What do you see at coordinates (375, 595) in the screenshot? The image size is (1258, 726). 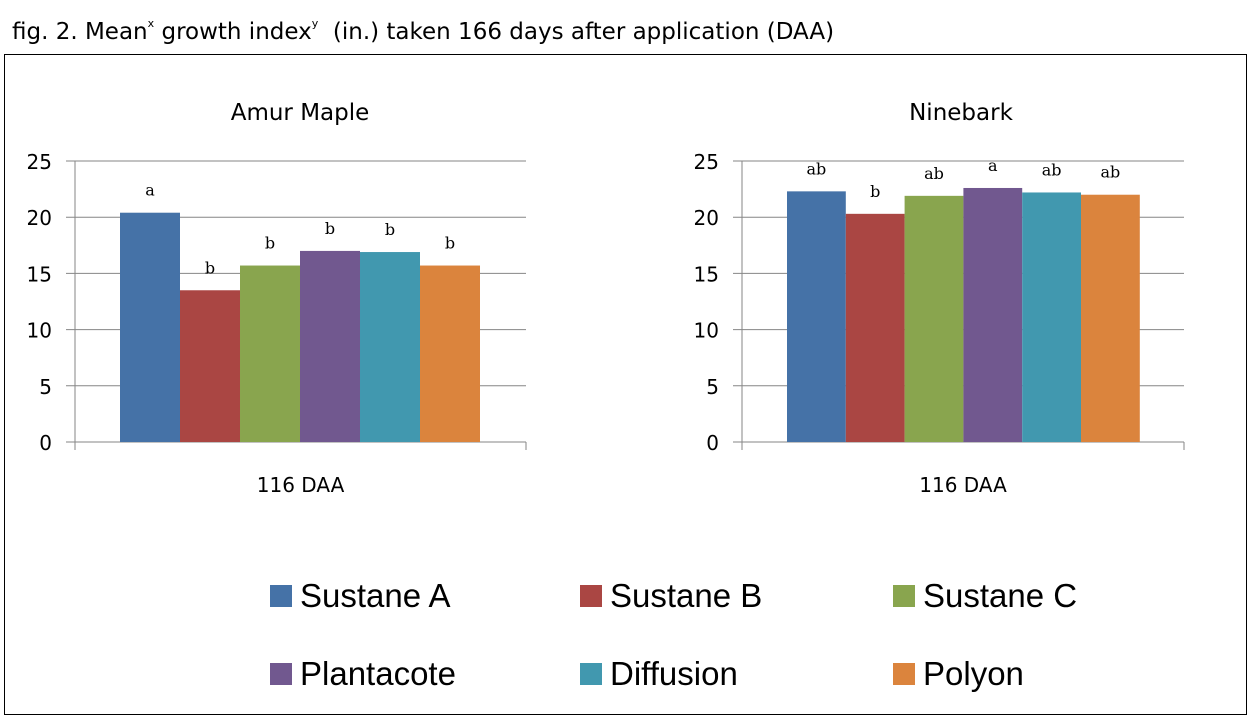 I see `legend-label: Sustane A` at bounding box center [375, 595].